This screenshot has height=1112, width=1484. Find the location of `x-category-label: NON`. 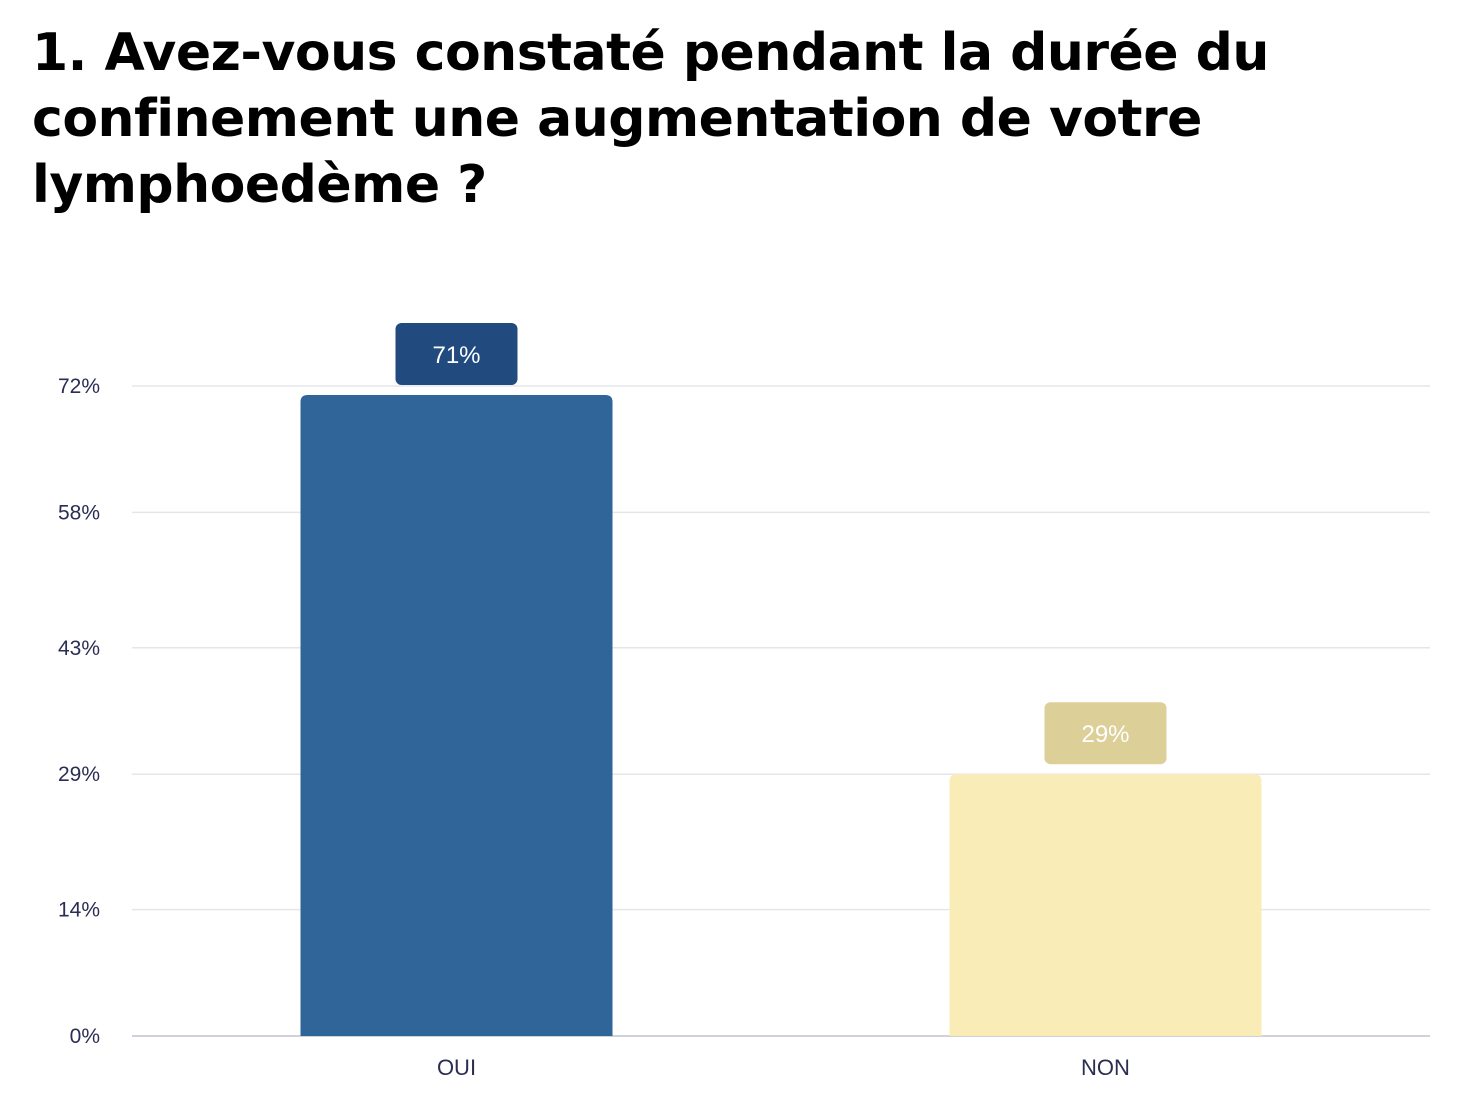

x-category-label: NON is located at coordinates (1105, 1067).